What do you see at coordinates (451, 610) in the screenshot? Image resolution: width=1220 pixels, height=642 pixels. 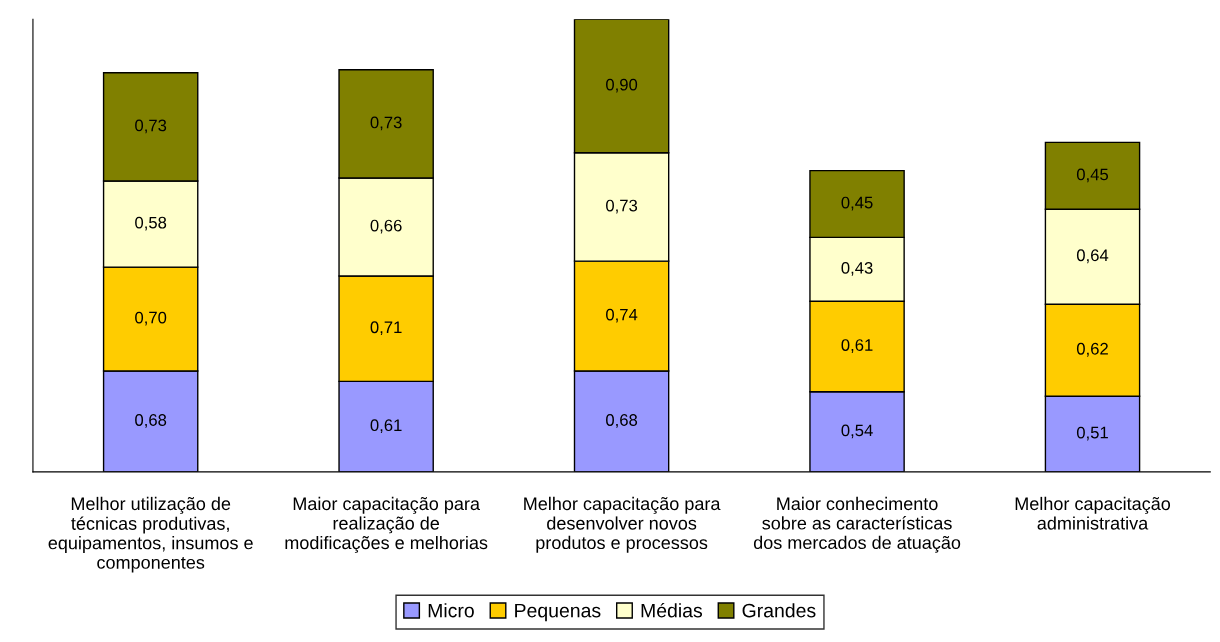 I see `legend-label: Micro` at bounding box center [451, 610].